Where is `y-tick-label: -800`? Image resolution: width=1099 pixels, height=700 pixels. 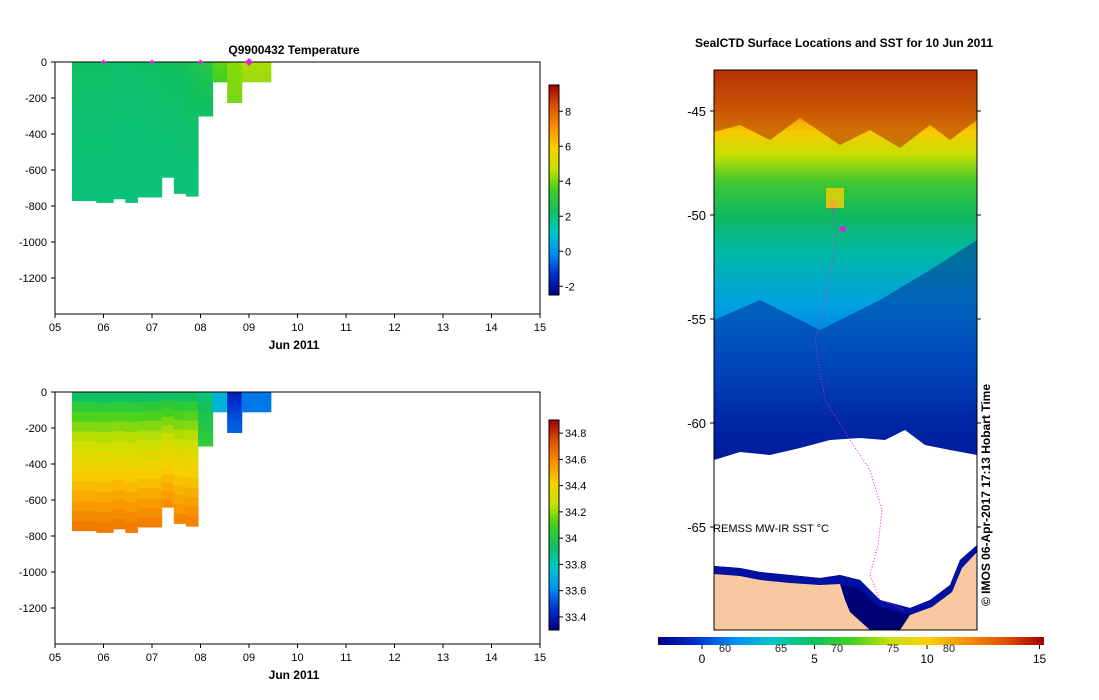
y-tick-label: -800 is located at coordinates (36, 207).